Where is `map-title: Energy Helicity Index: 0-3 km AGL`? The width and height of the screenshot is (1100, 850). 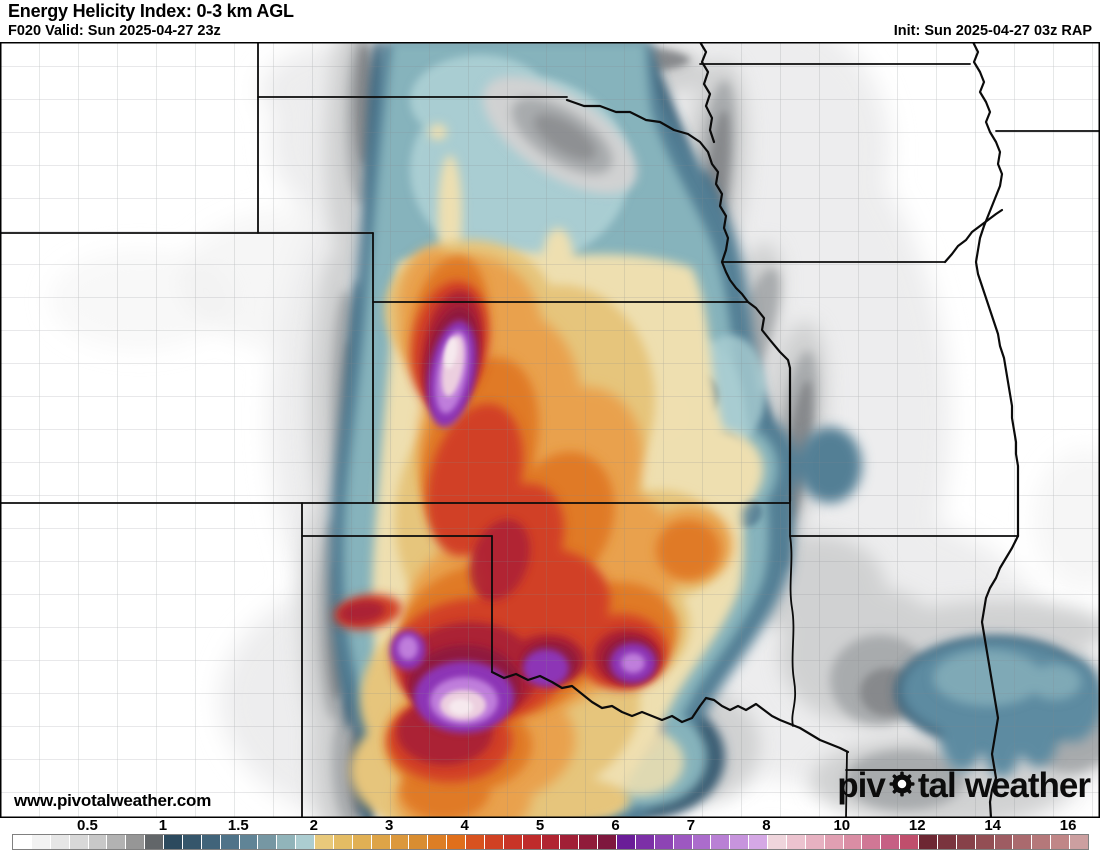 map-title: Energy Helicity Index: 0-3 km AGL is located at coordinates (151, 11).